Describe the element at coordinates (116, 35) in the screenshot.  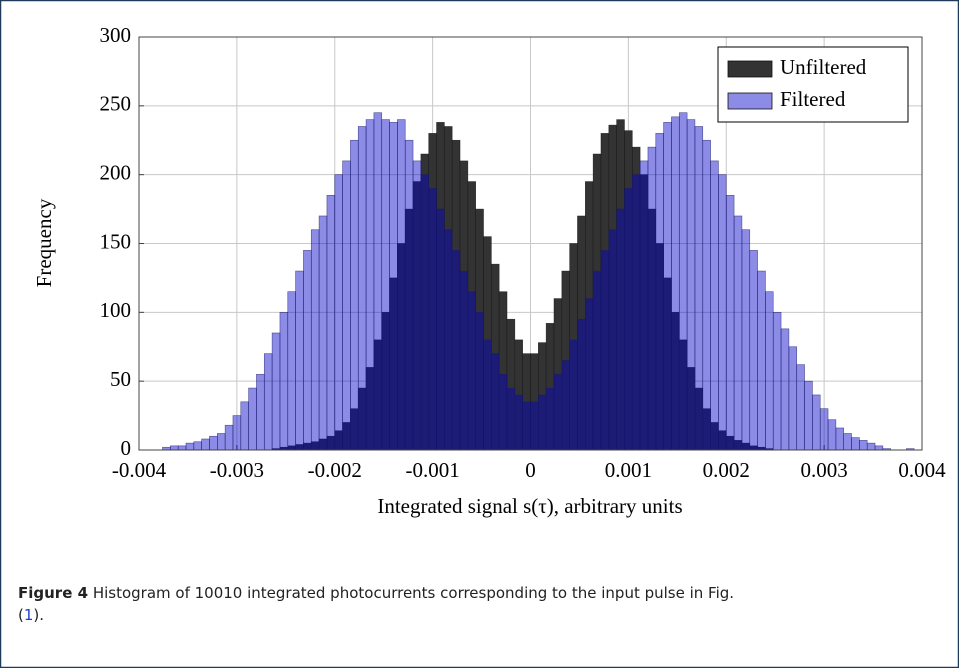
I see `y-tick-label: 300` at that location.